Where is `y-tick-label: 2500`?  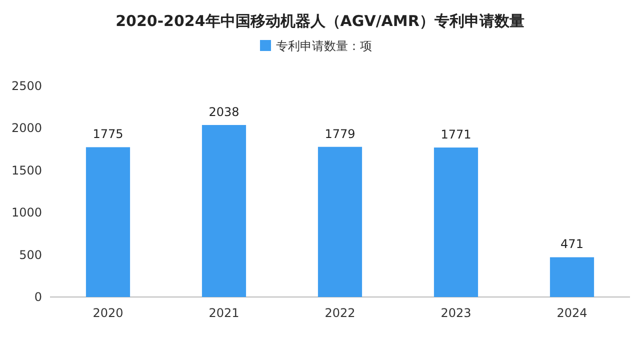 y-tick-label: 2500 is located at coordinates (26, 86).